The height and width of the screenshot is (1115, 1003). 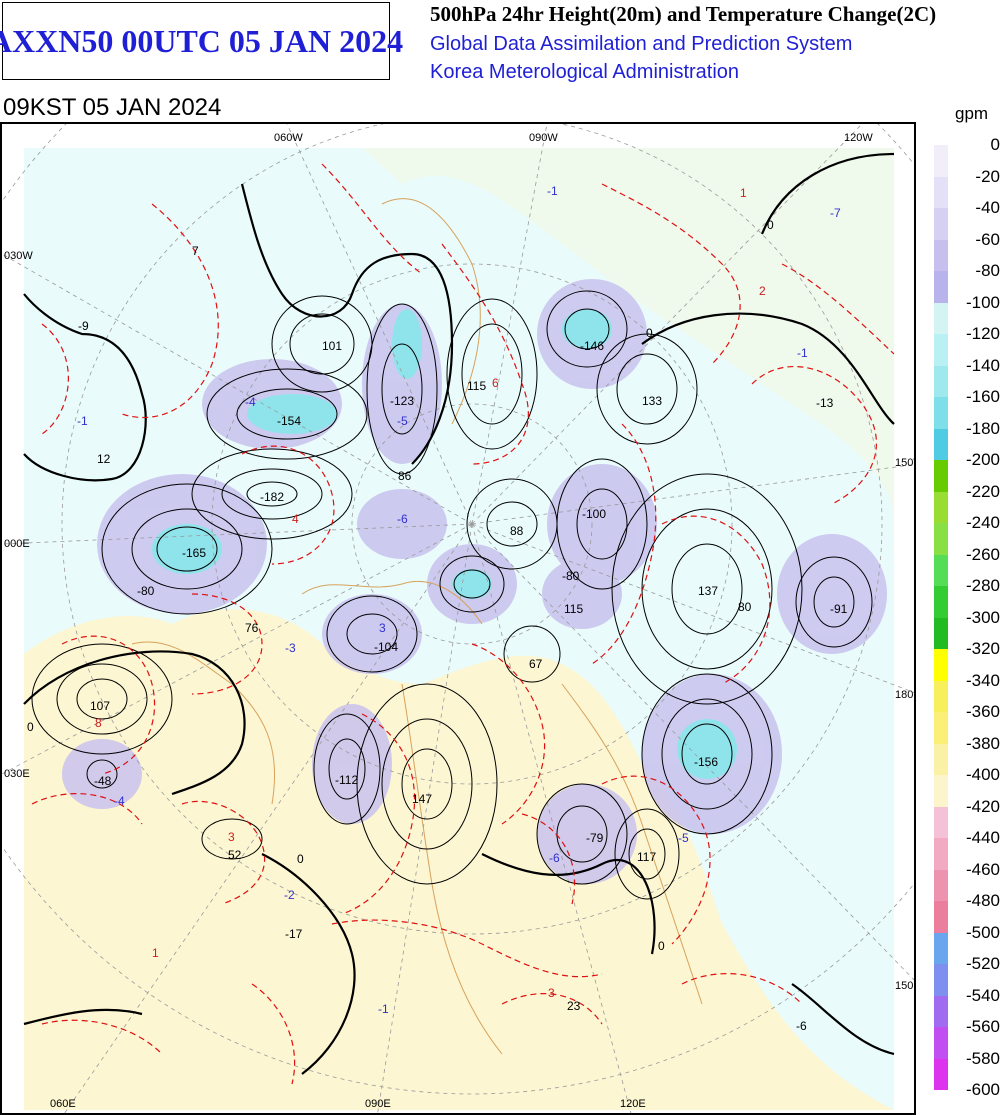 I want to click on legend-label: -560, so click(x=982, y=1026).